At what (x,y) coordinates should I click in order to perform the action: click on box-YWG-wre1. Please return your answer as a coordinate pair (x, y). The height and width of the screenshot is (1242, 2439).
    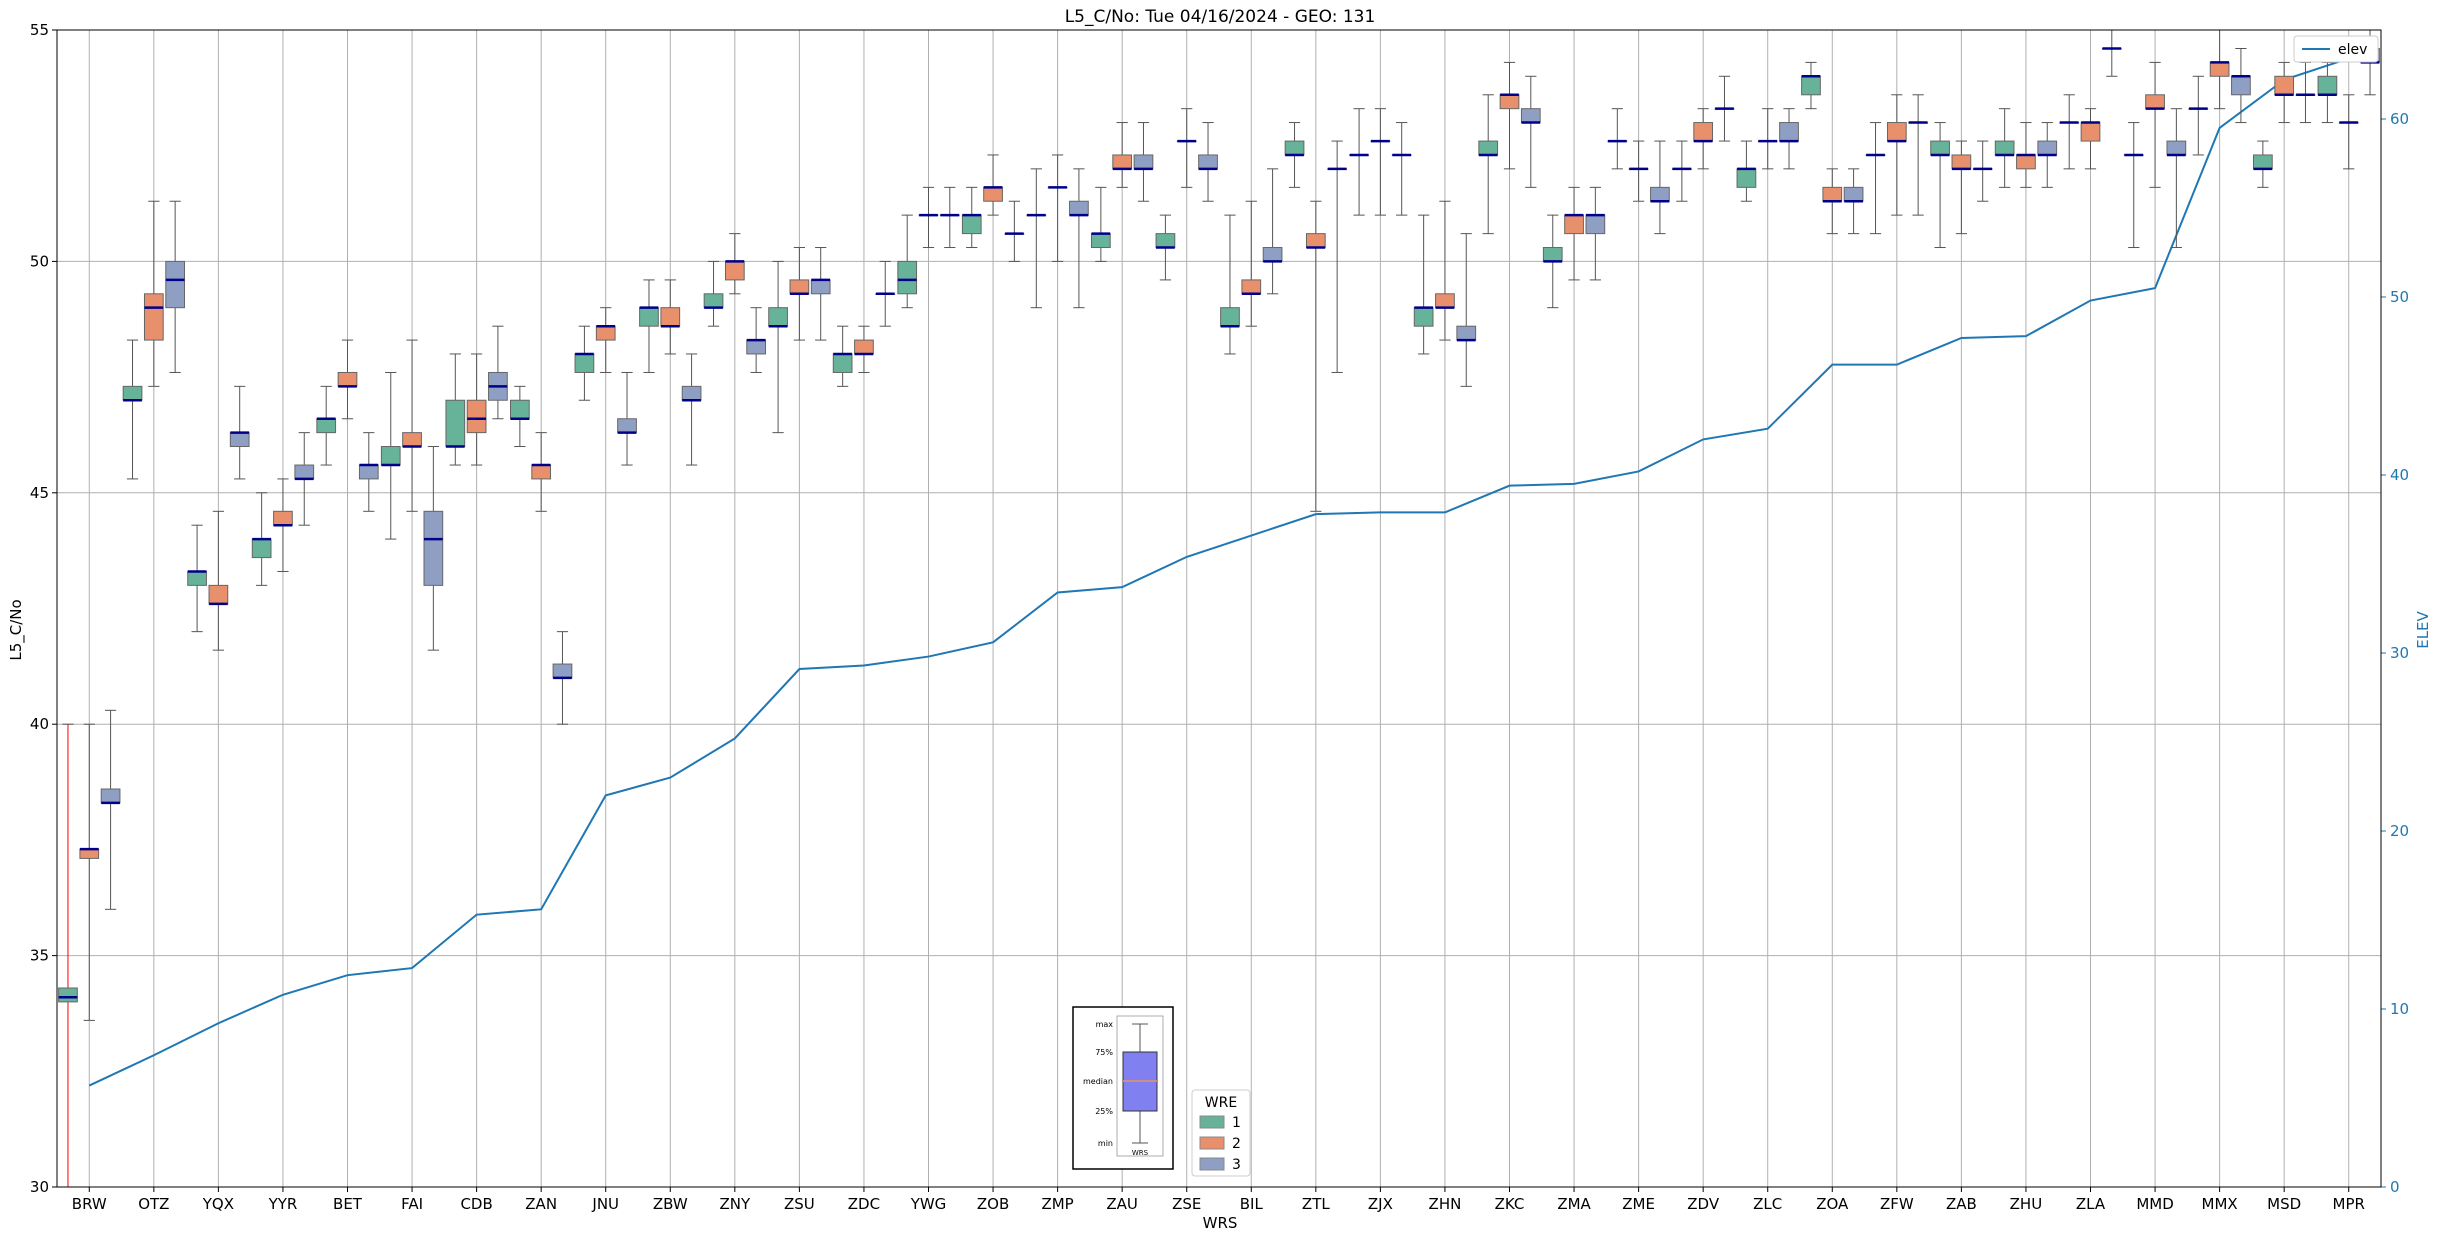
    Looking at the image, I should click on (907, 261).